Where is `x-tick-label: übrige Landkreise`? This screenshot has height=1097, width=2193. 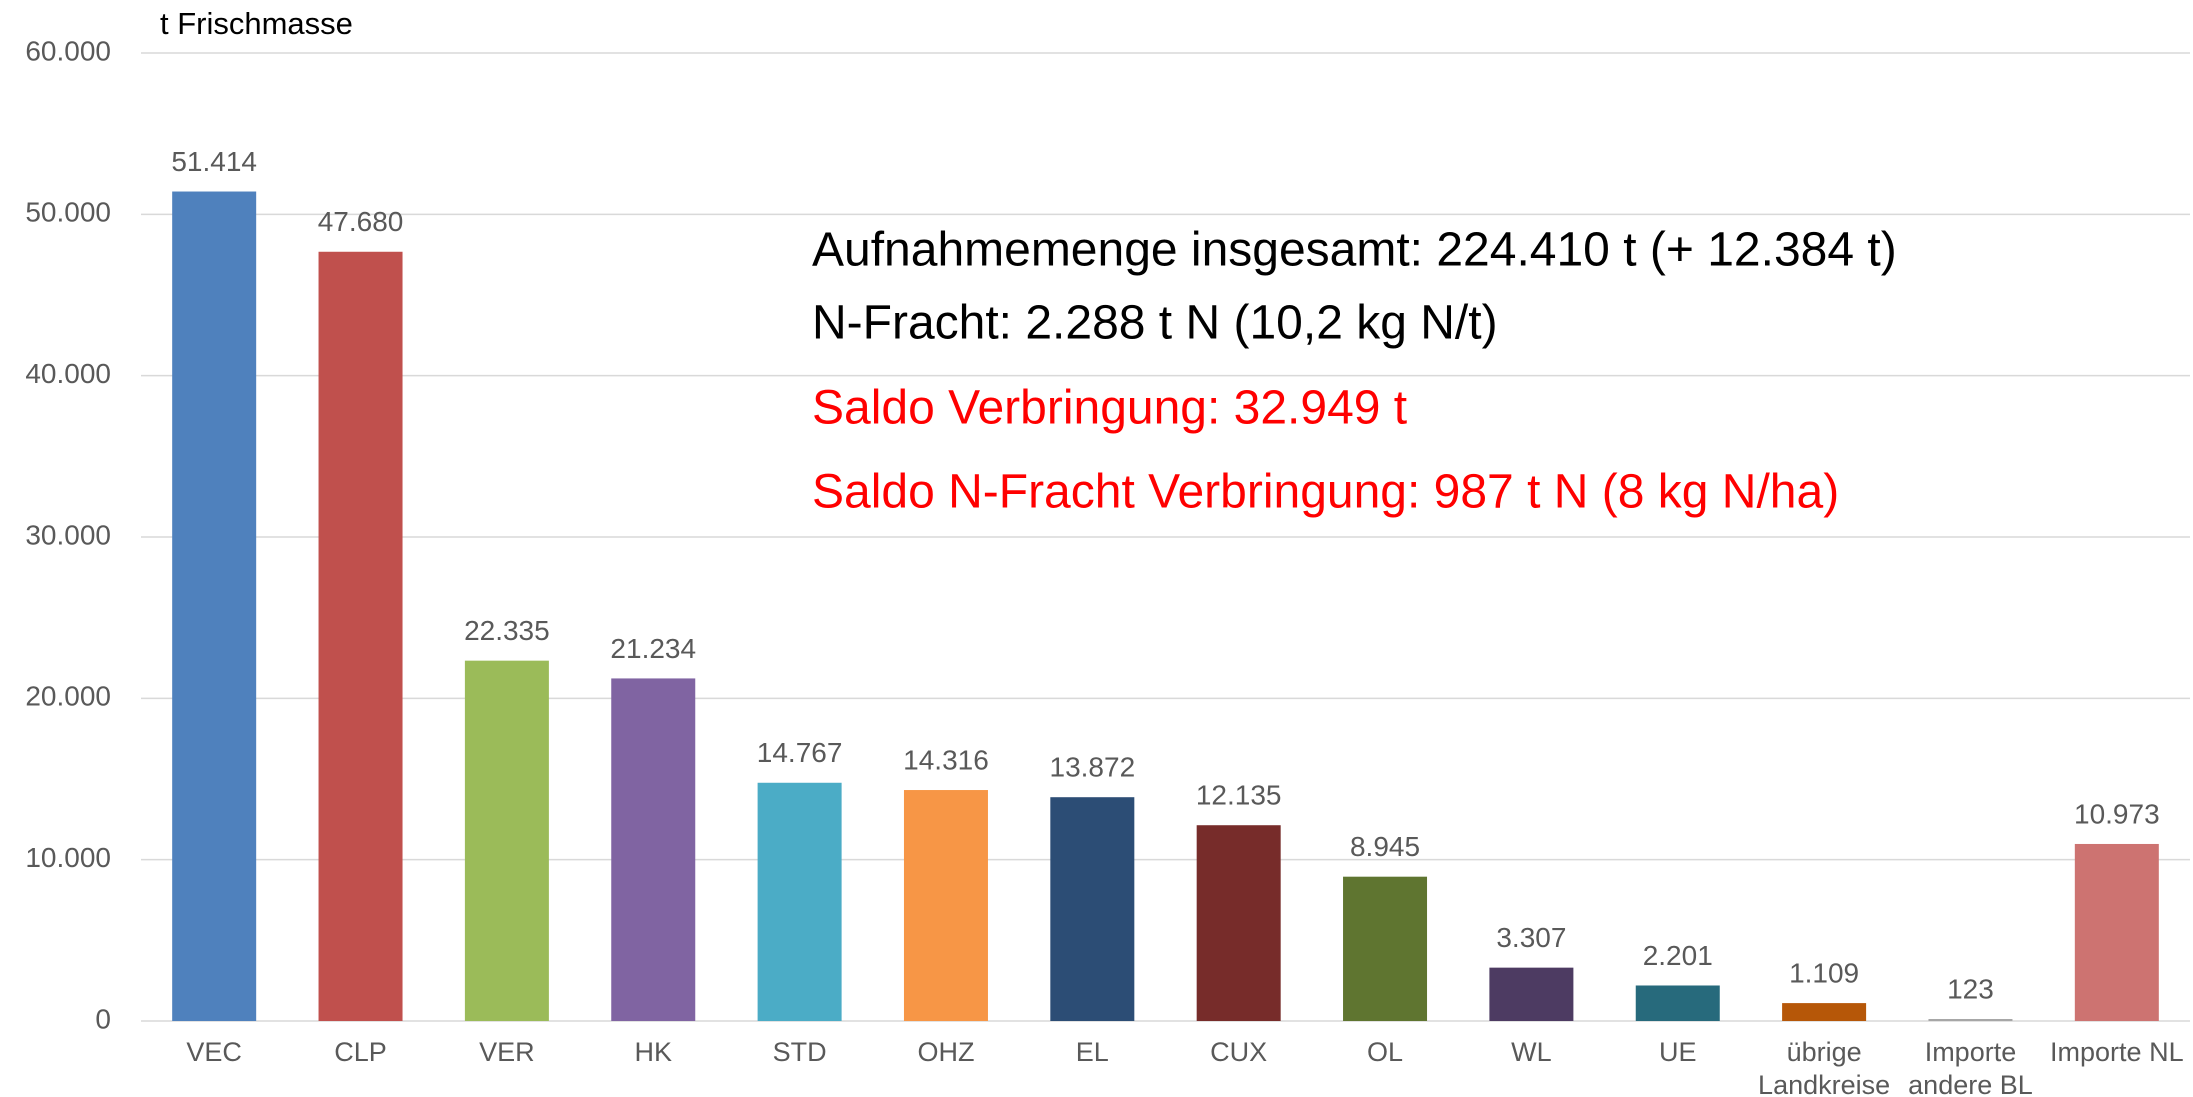 x-tick-label: übrige Landkreise is located at coordinates (1824, 1067).